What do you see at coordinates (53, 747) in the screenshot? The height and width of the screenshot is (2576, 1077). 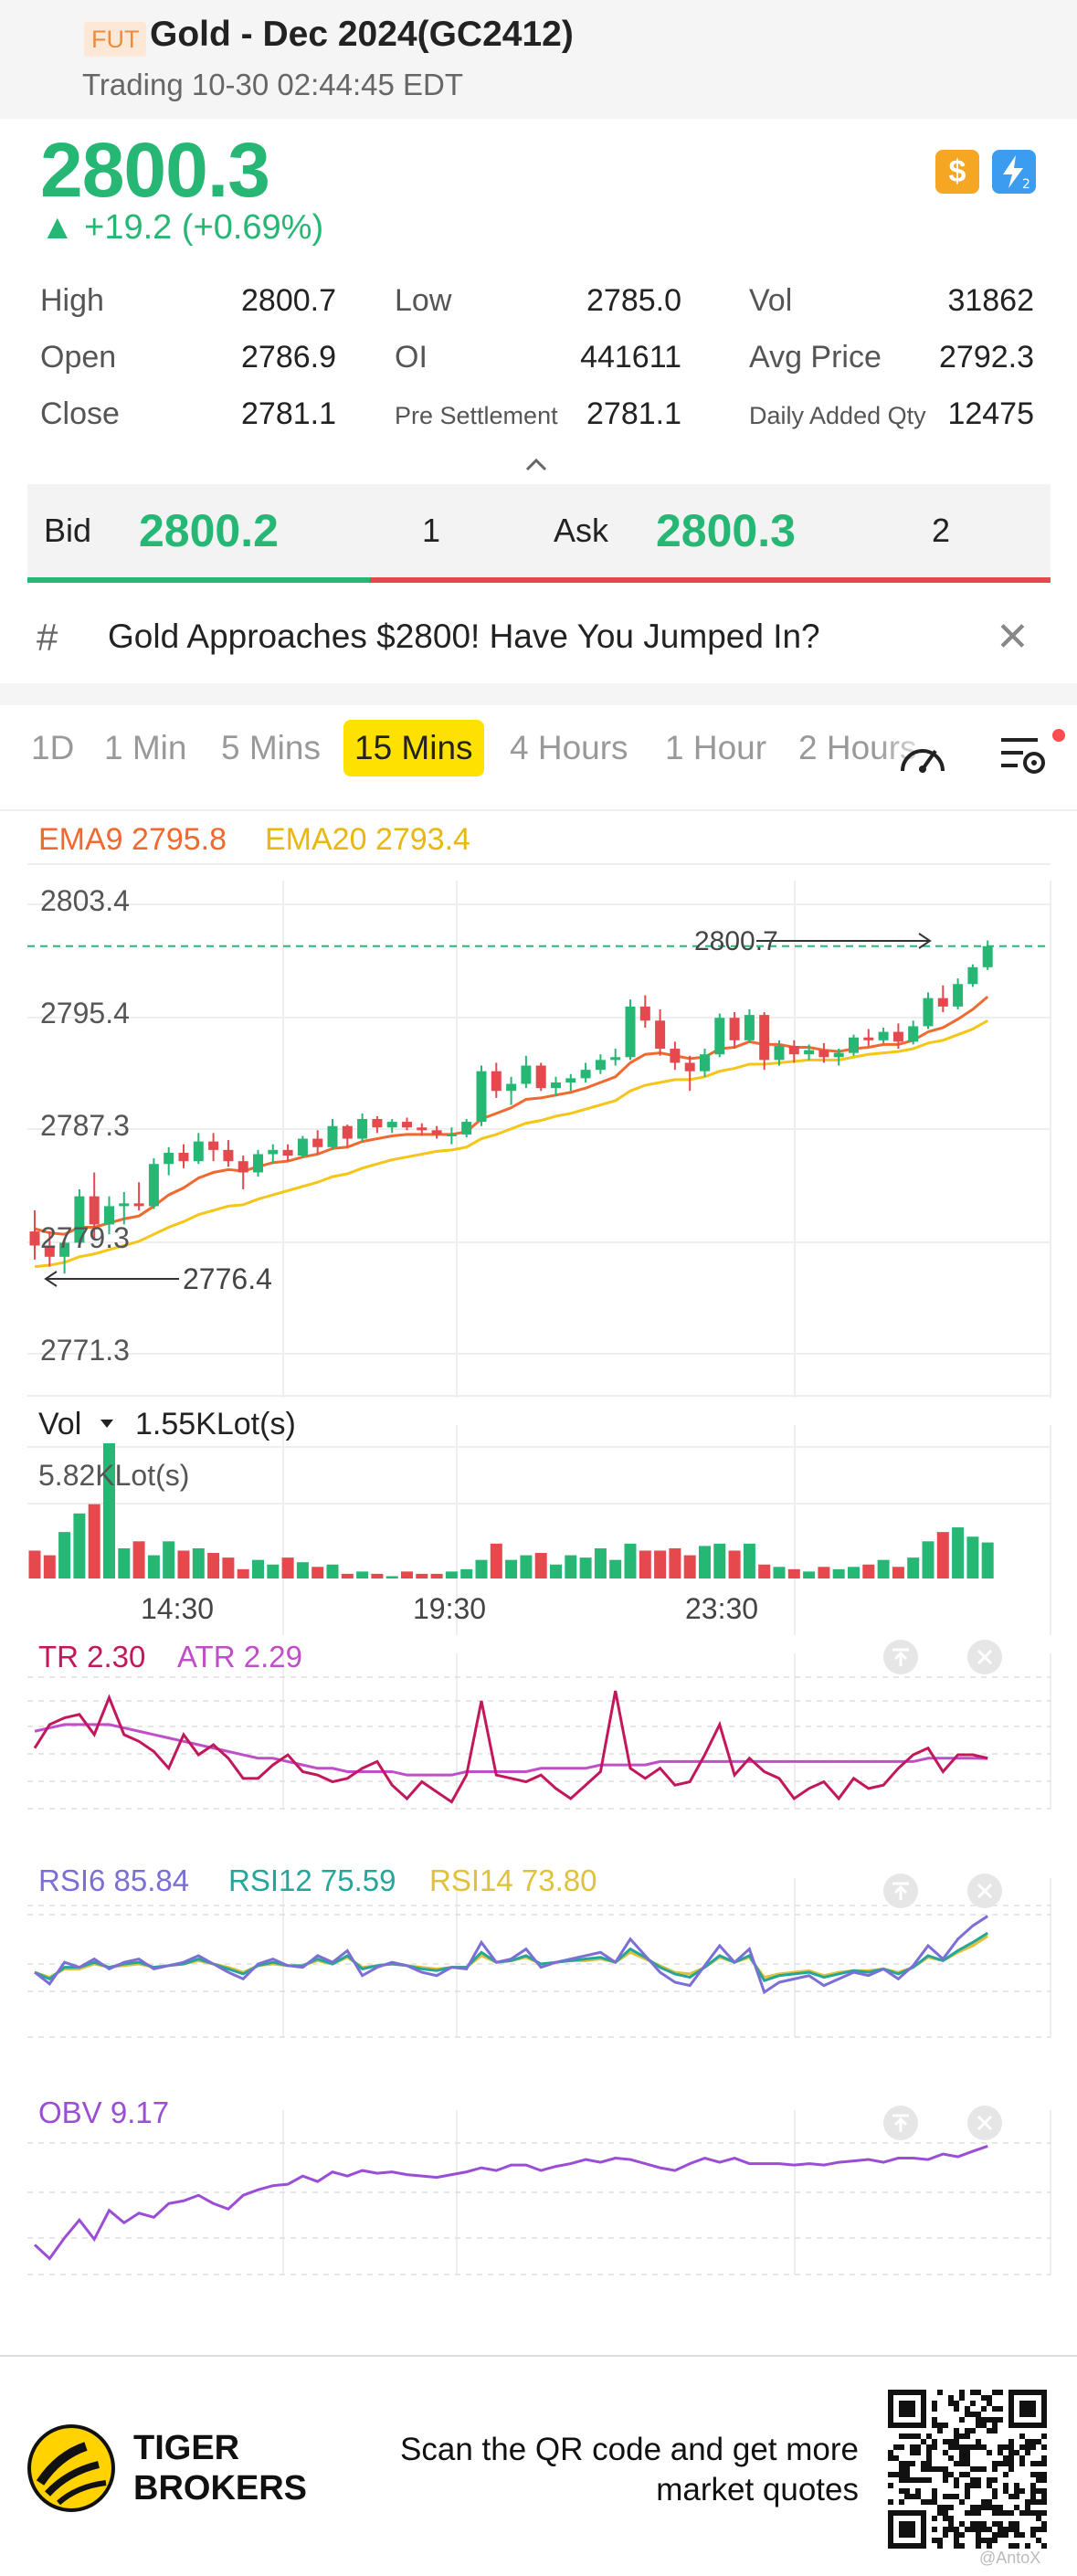 I see `tab-1d: 1D` at bounding box center [53, 747].